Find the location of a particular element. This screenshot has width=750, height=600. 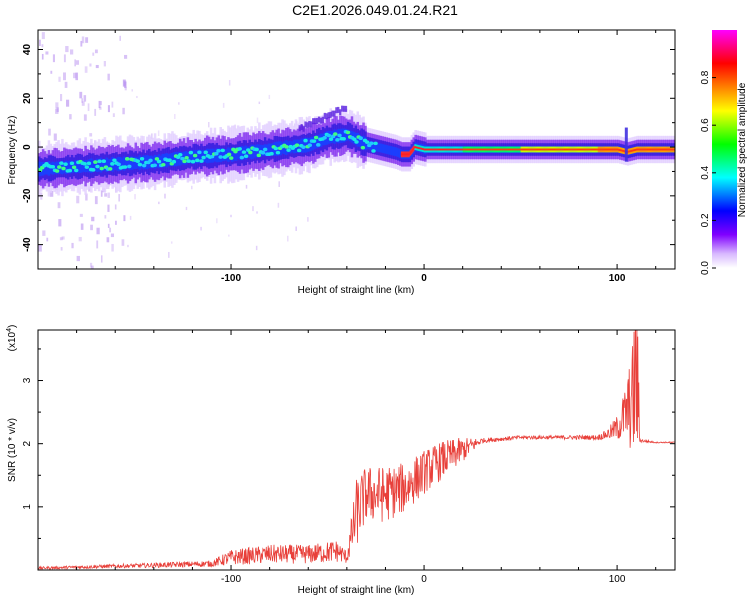

ridge-spike is located at coordinates (626, 144).